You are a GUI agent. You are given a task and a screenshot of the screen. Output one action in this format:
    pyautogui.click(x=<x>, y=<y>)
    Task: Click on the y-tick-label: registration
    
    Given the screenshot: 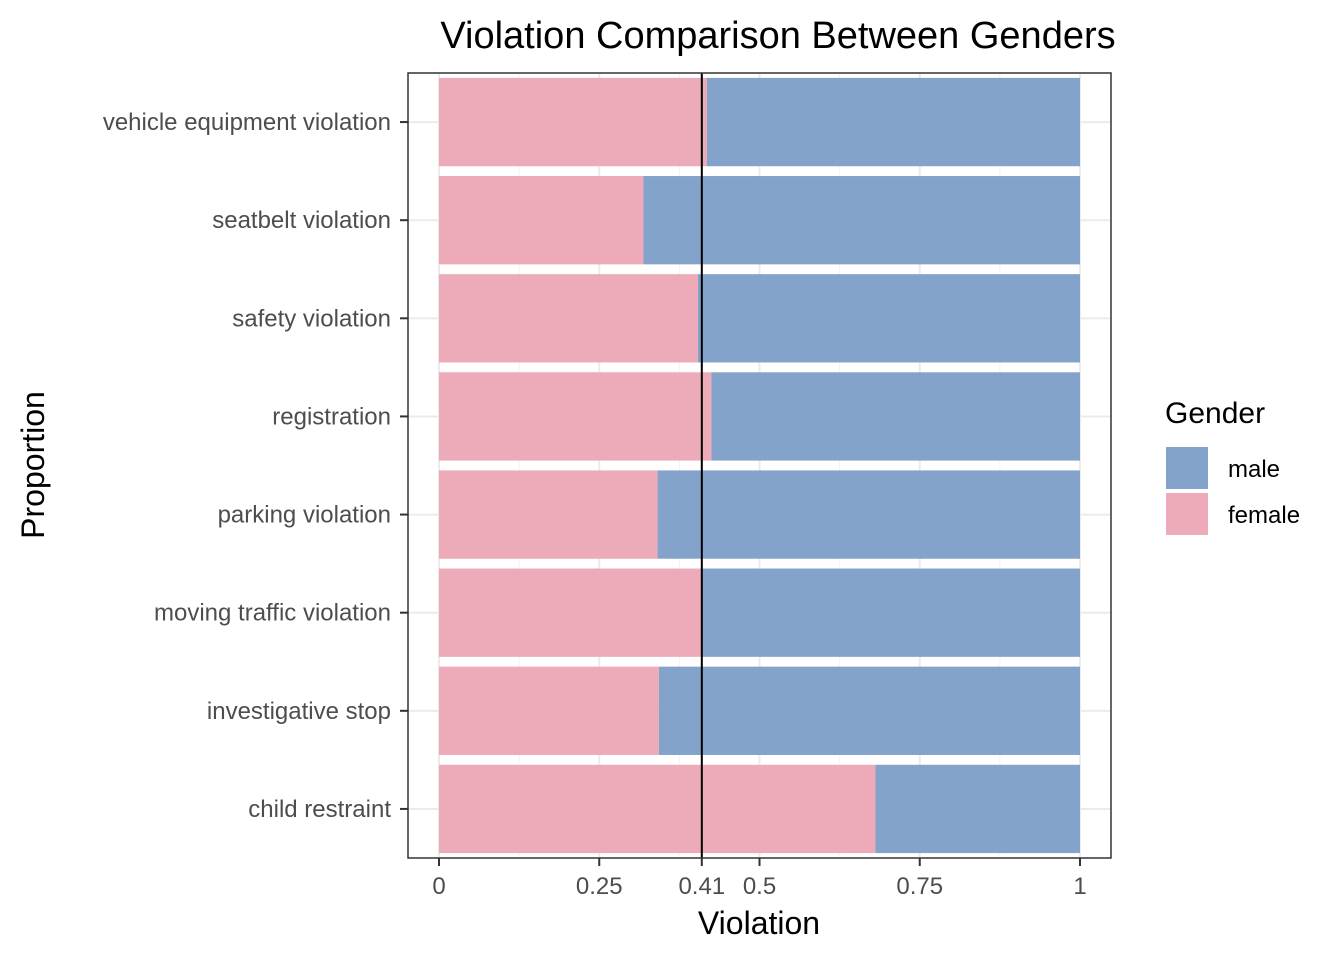 What is the action you would take?
    pyautogui.click(x=331, y=416)
    